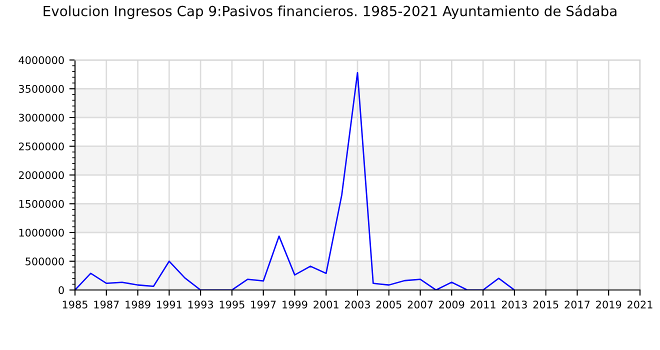 This screenshot has height=350, width=660. What do you see at coordinates (420, 304) in the screenshot?
I see `x-tick-label: 2007` at bounding box center [420, 304].